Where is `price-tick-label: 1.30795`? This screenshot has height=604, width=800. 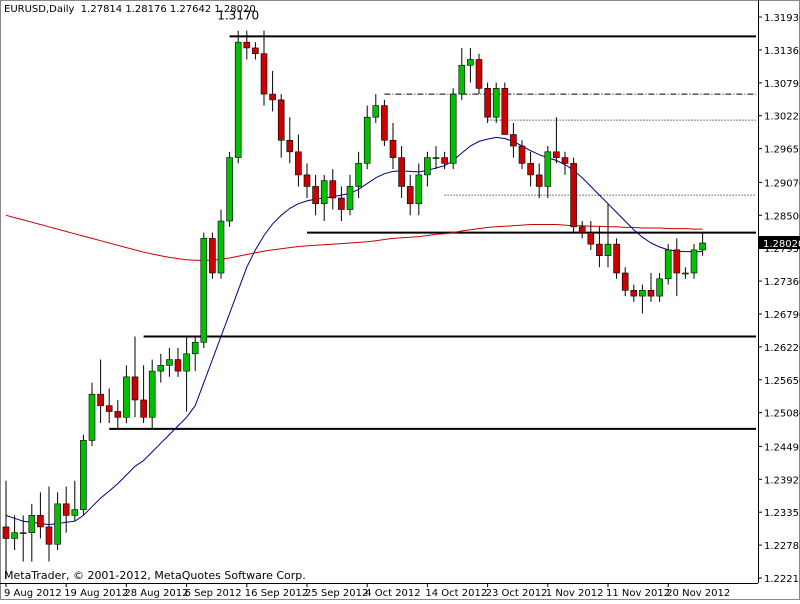
price-tick-label: 1.30795 is located at coordinates (782, 84).